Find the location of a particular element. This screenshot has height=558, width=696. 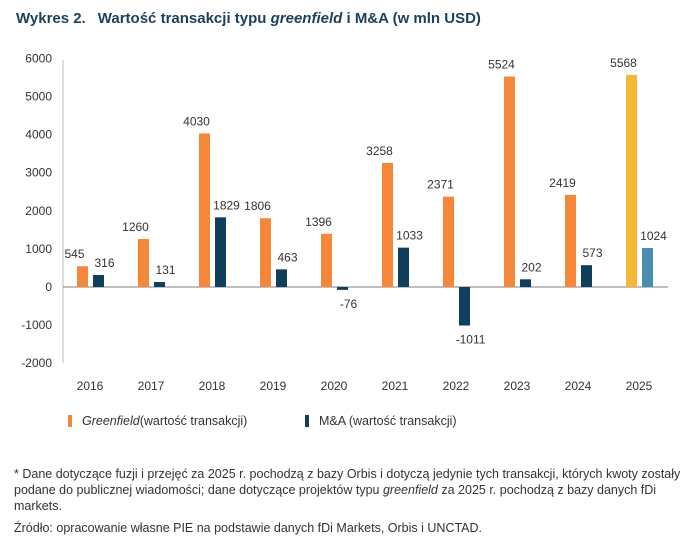

x-tick-label: 2019 is located at coordinates (273, 386).